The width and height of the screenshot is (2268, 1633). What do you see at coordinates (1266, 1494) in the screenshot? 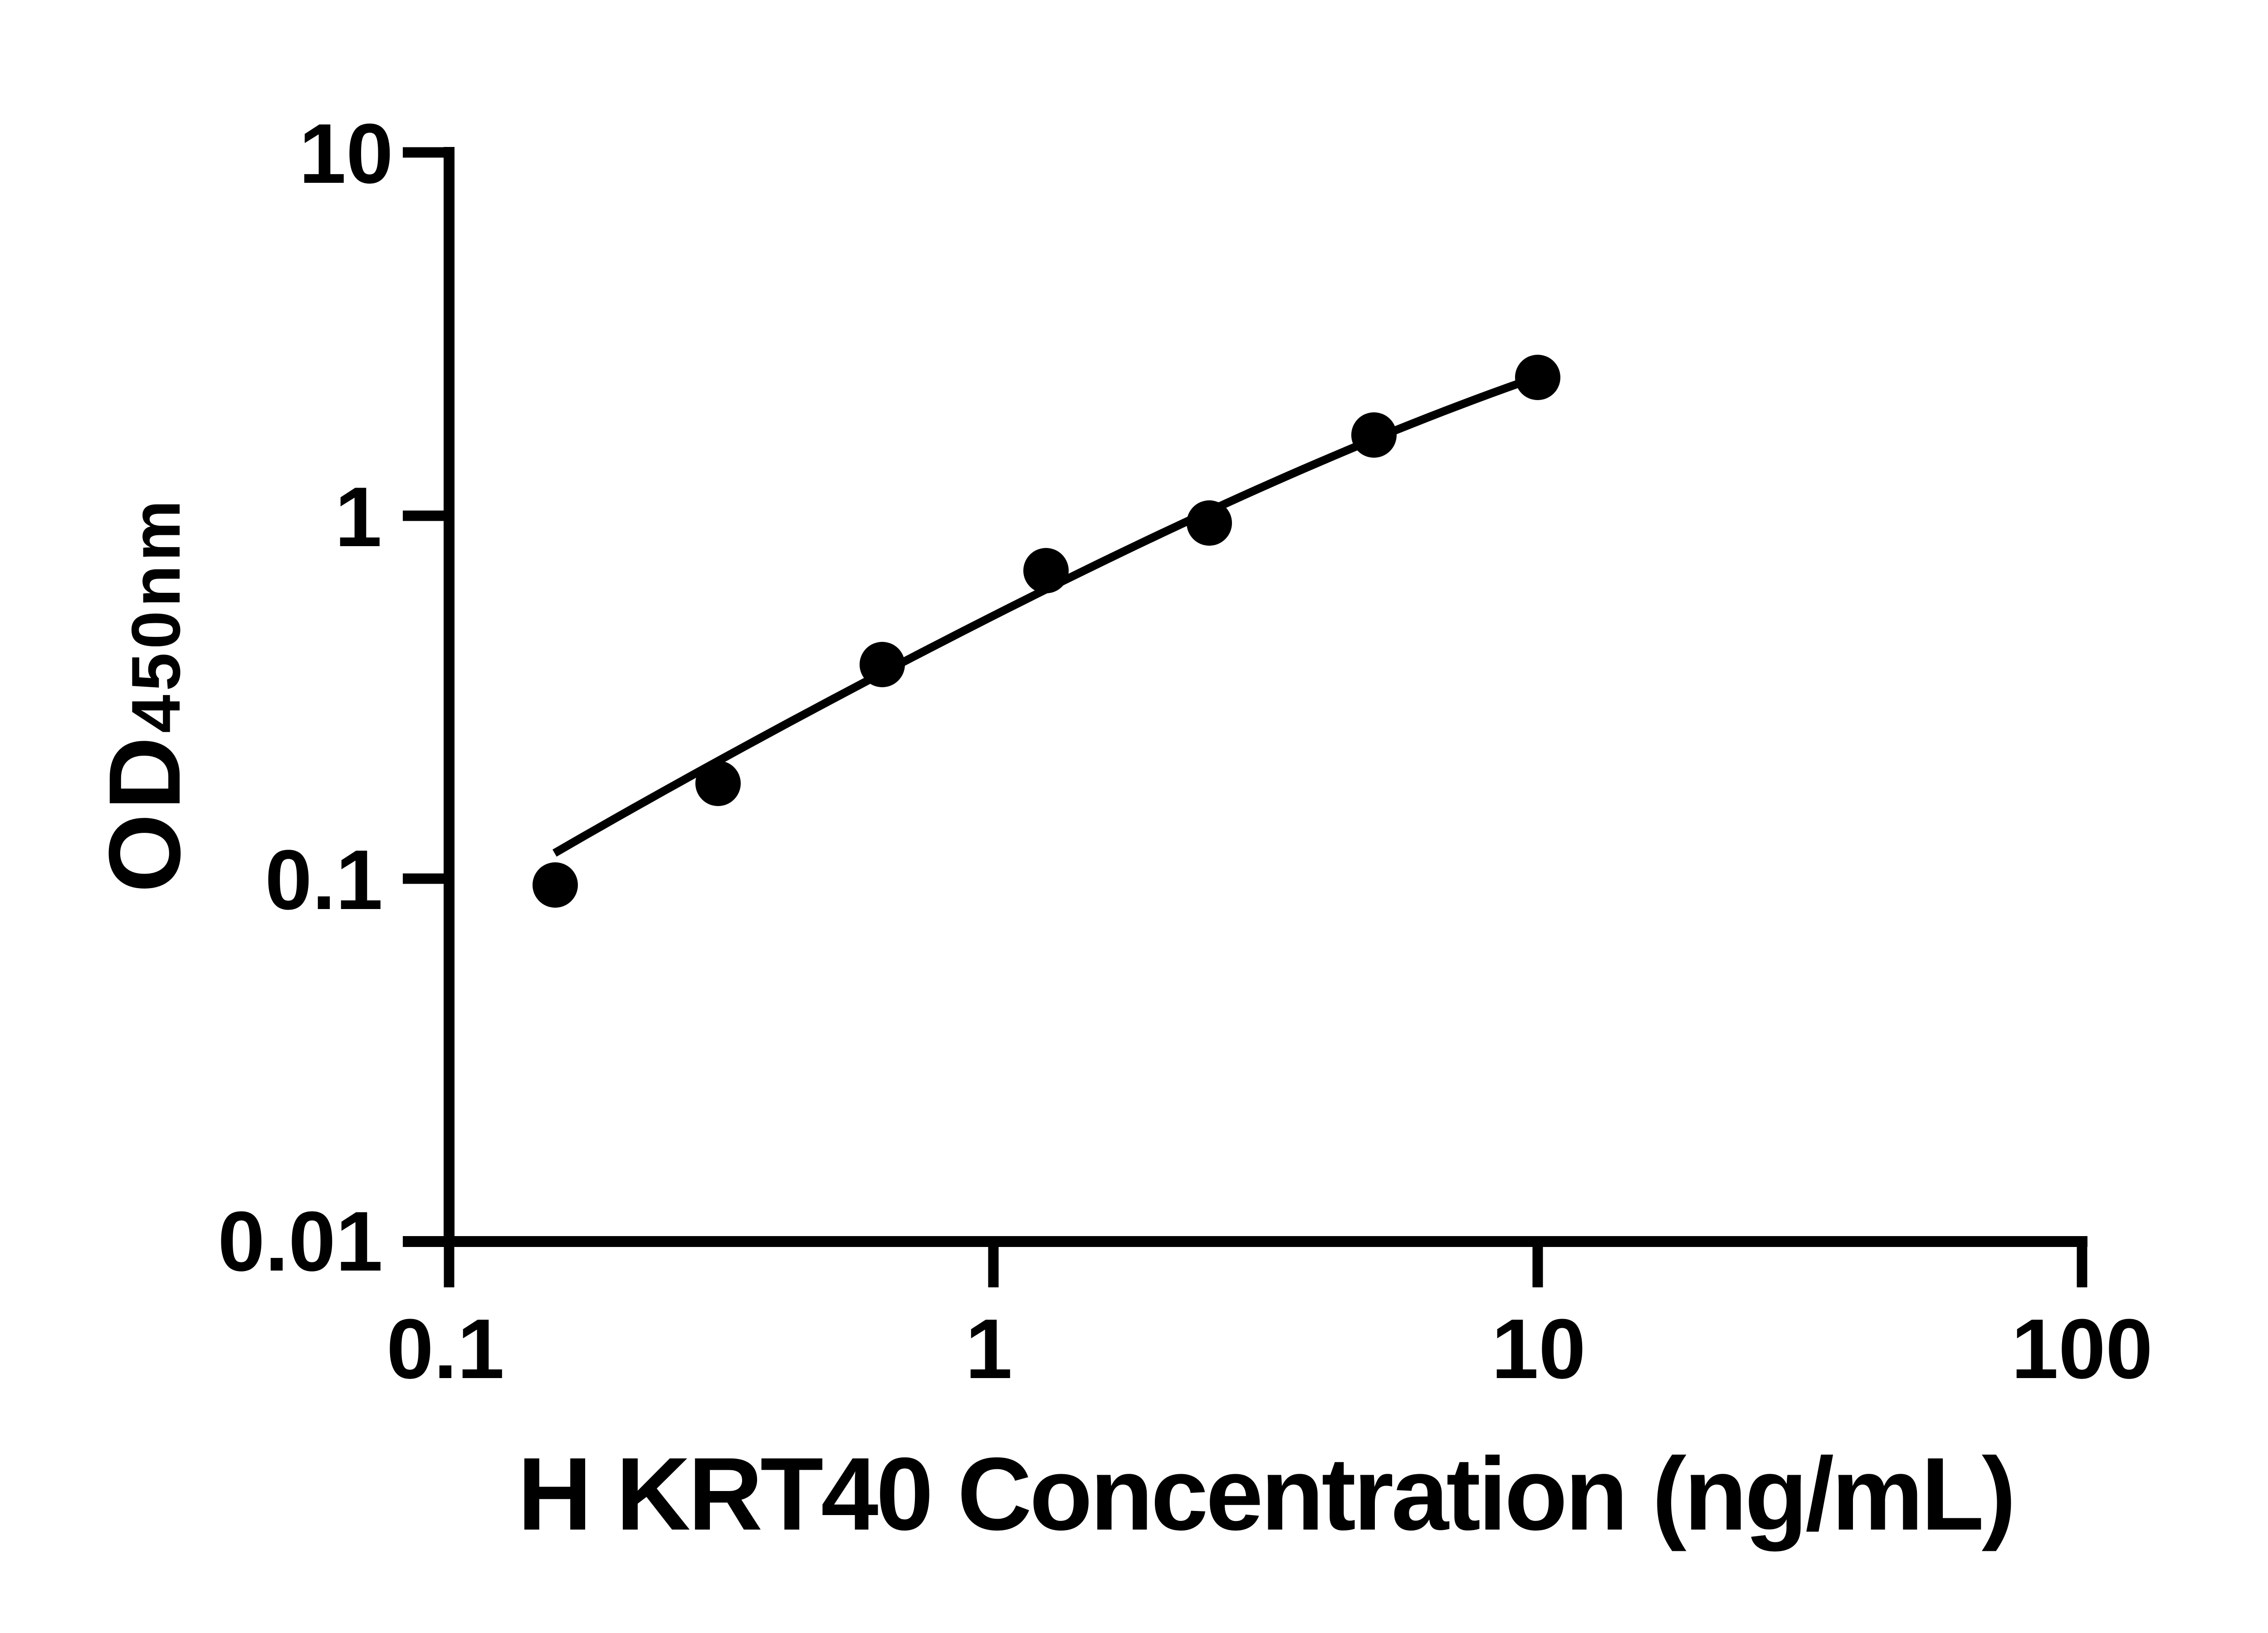
I see `svg-text: H KRT40 Concentration (ng/mL)` at bounding box center [1266, 1494].